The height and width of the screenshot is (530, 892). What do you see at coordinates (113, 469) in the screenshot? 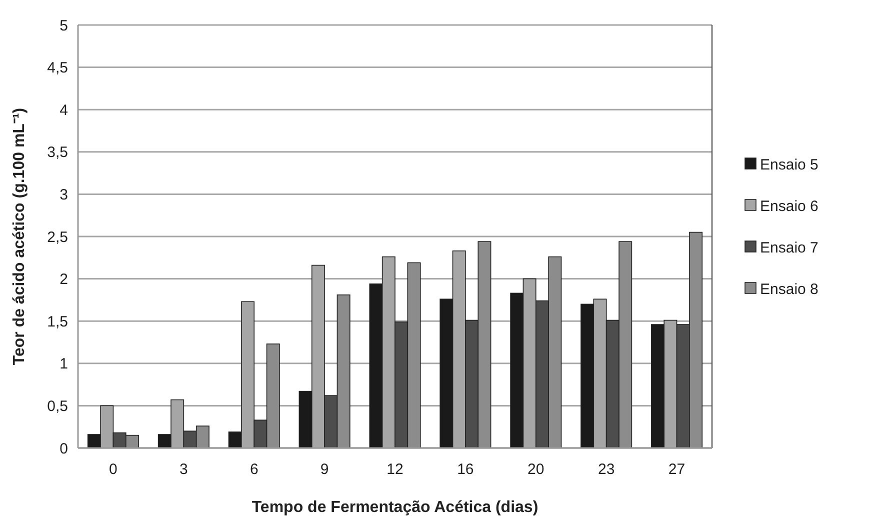
I see `x-tick-label: 0` at bounding box center [113, 469].